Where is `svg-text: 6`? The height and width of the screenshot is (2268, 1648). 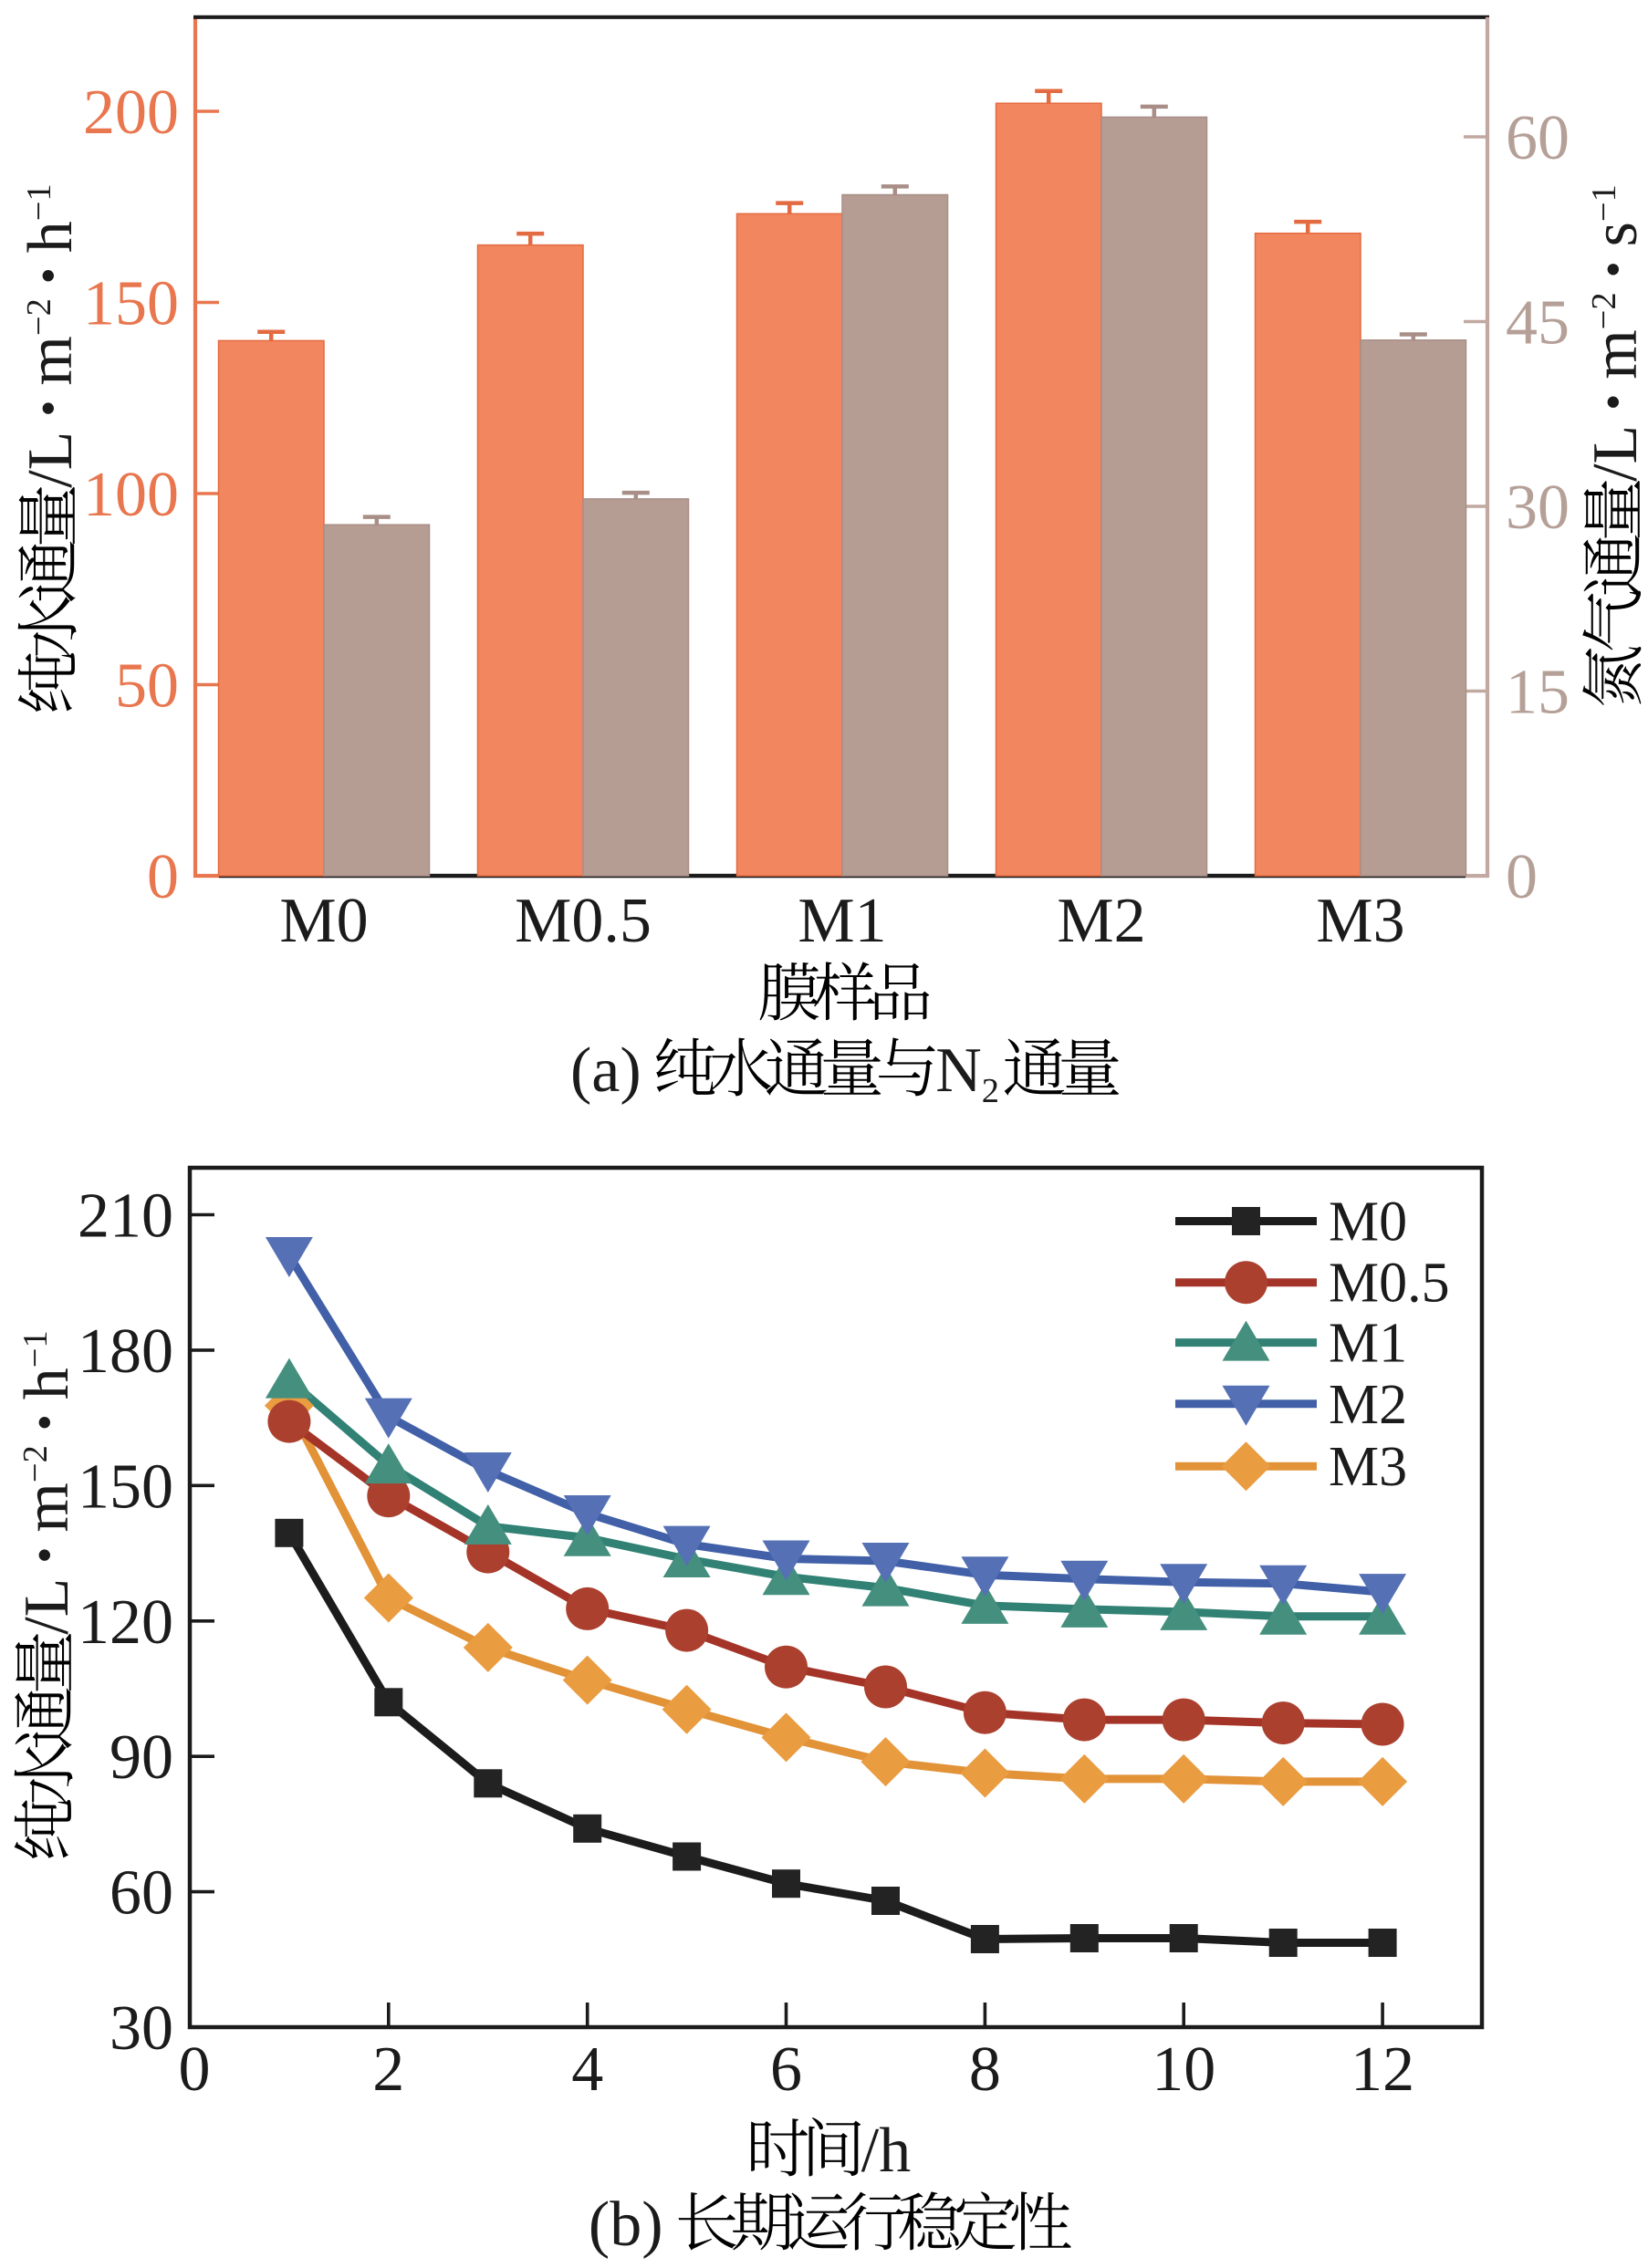
svg-text: 6 is located at coordinates (786, 2069).